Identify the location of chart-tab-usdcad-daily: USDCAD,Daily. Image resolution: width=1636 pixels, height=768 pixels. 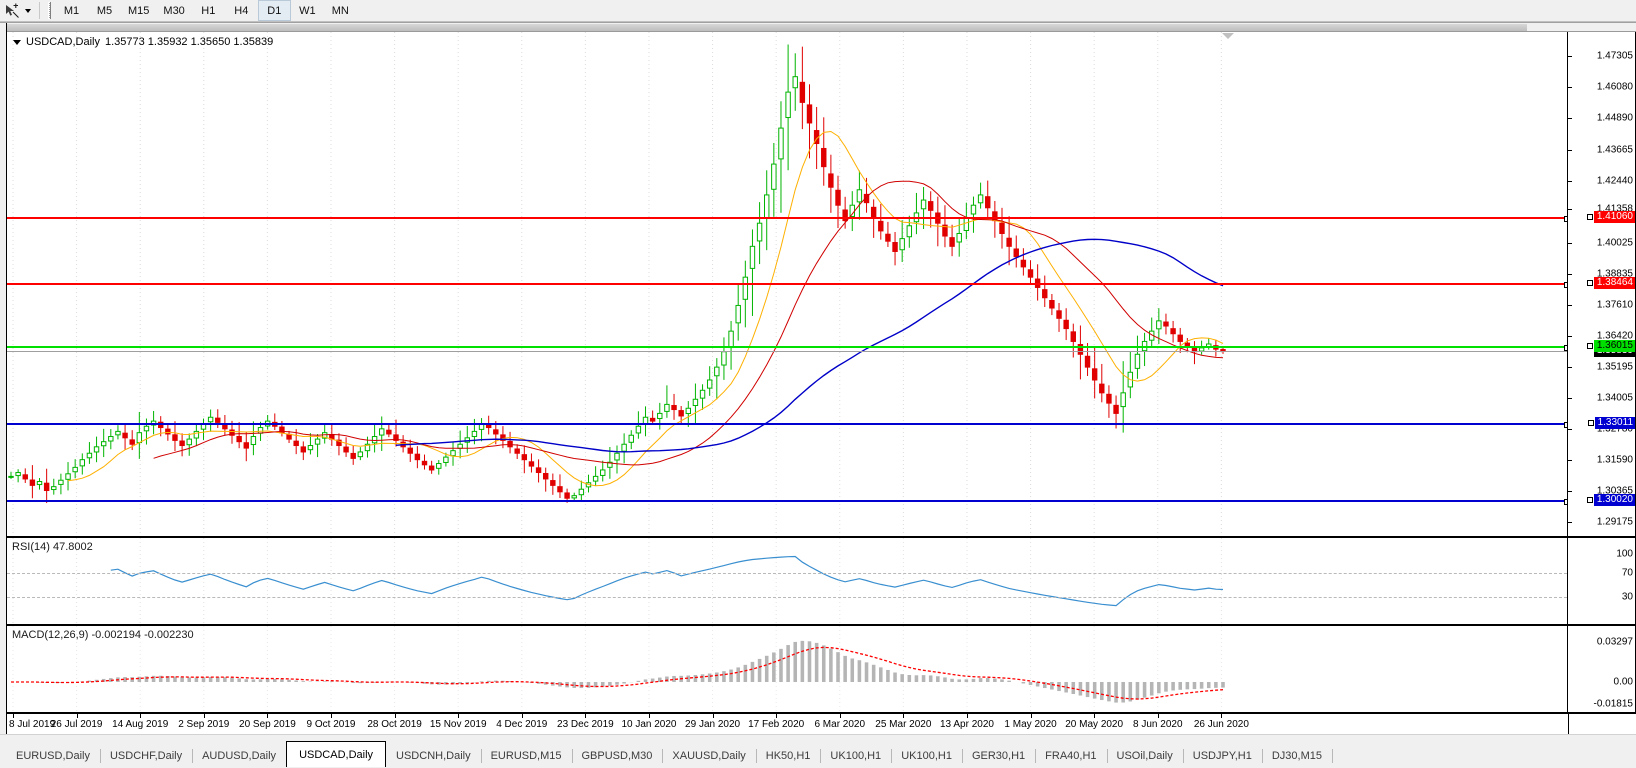
(336, 754).